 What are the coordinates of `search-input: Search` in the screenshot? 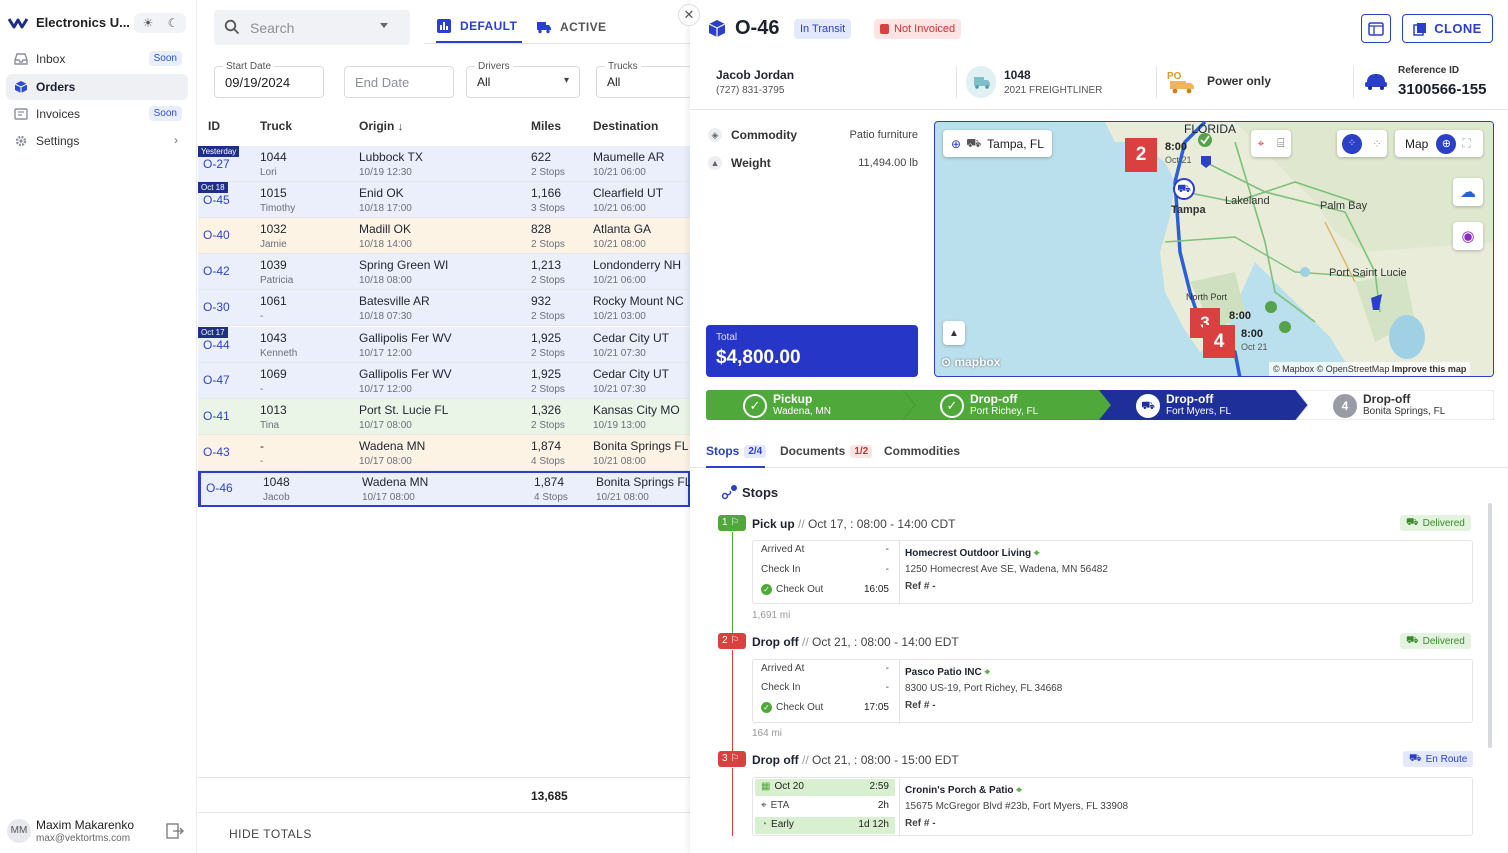 It's located at (272, 28).